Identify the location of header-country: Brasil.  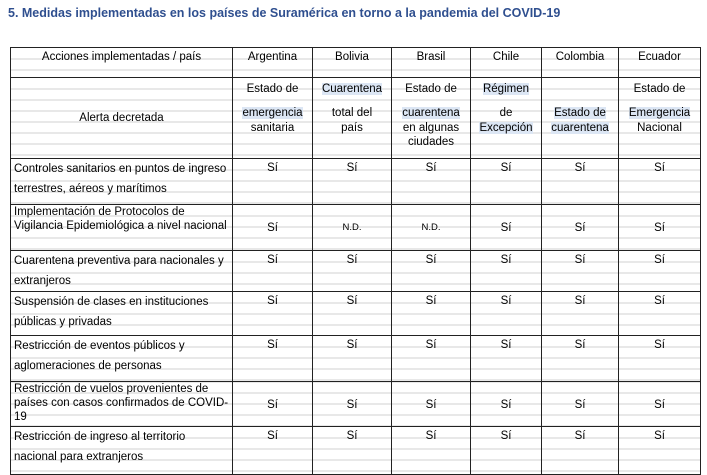
(431, 62).